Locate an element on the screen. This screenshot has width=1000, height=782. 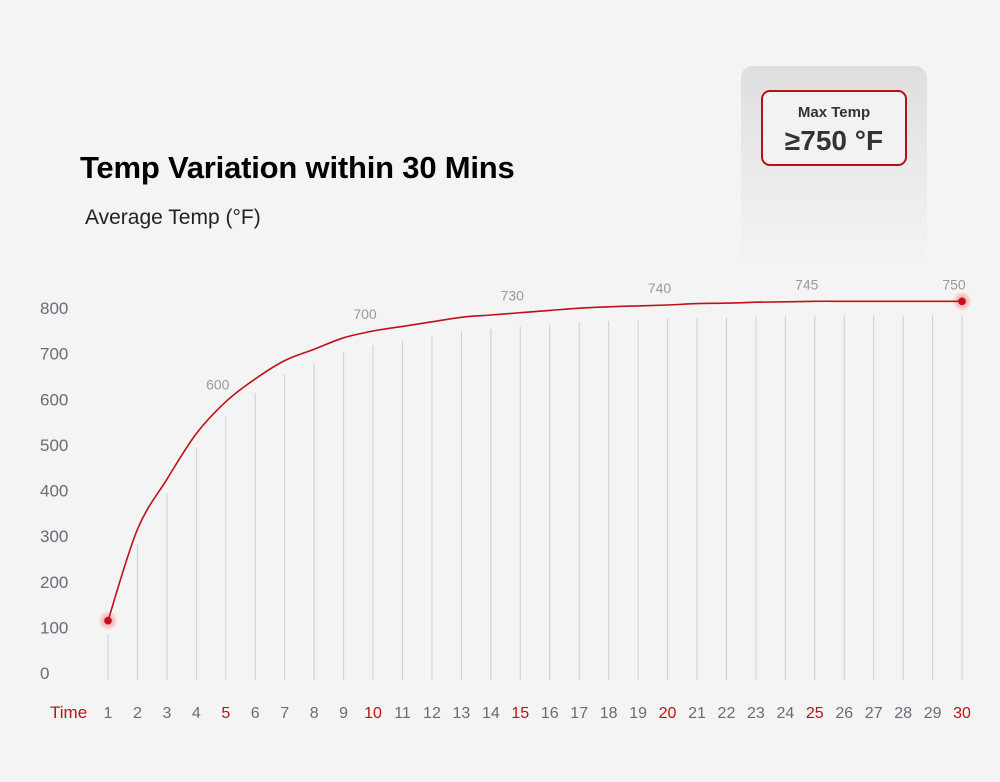
y-tick-label: 400 is located at coordinates (54, 491).